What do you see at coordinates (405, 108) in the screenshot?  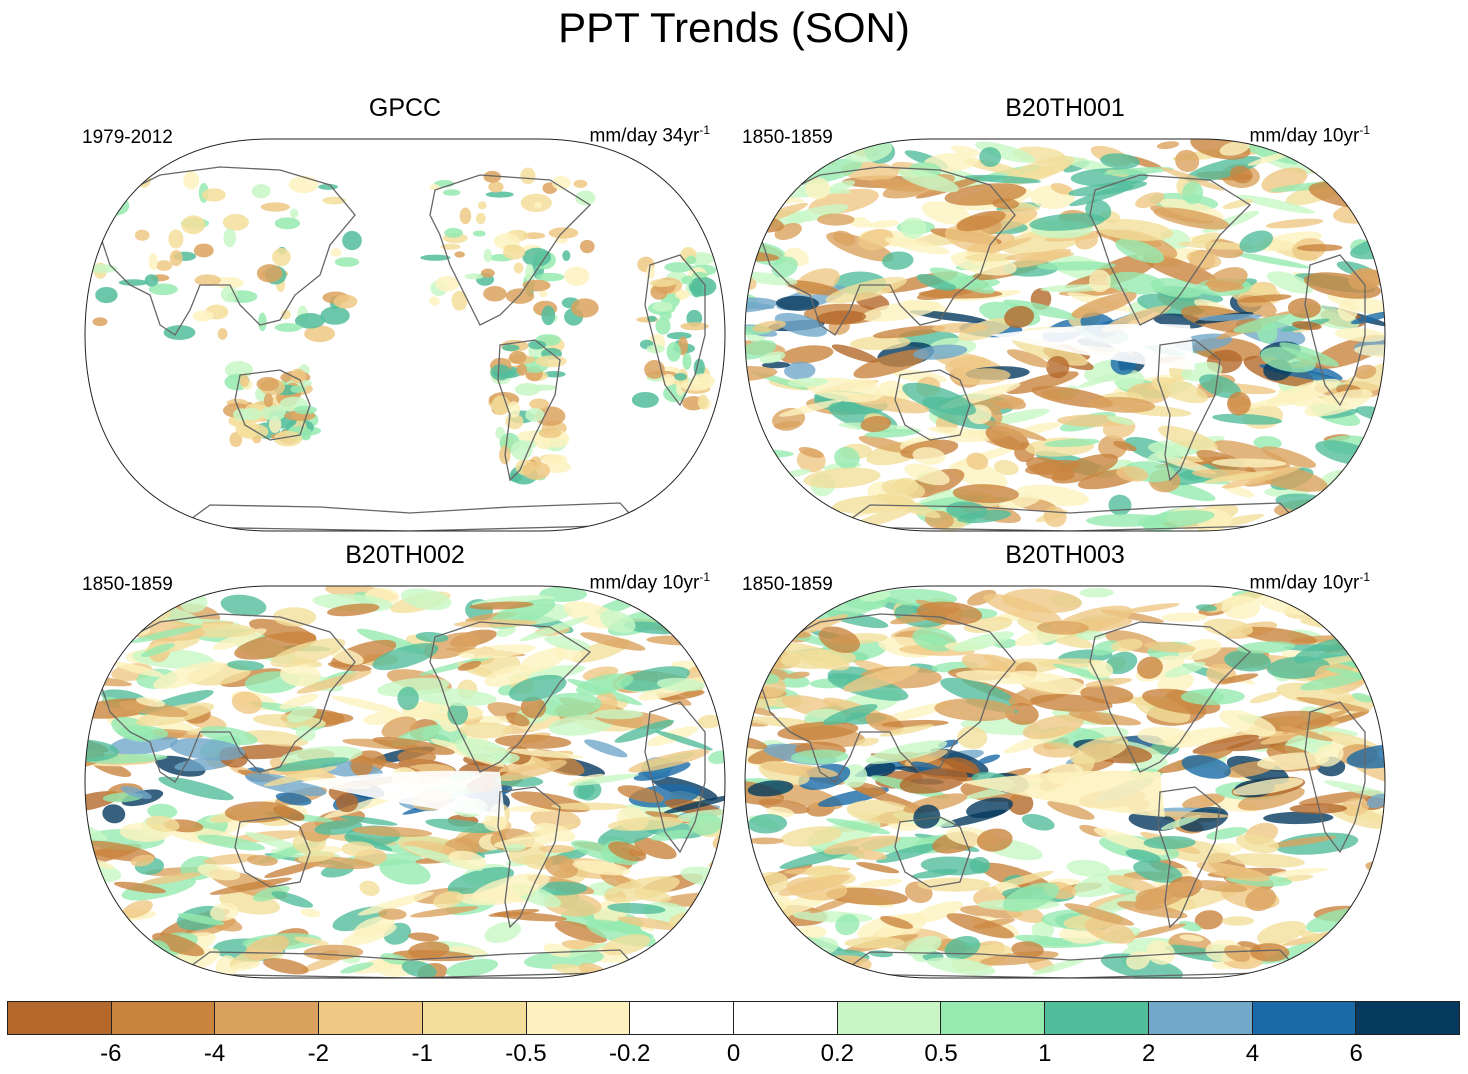 I see `panel-title: GPCC` at bounding box center [405, 108].